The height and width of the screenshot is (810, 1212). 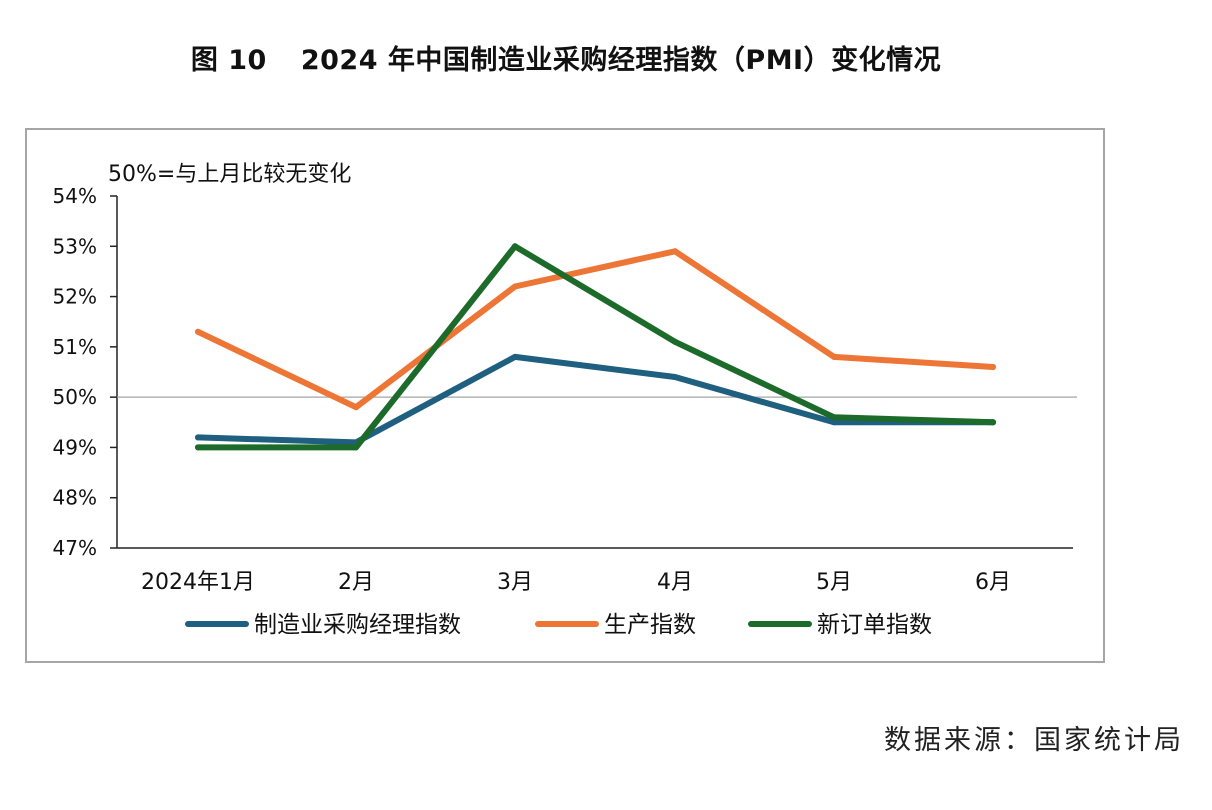 What do you see at coordinates (228, 60) in the screenshot?
I see `figure-number: 图 10` at bounding box center [228, 60].